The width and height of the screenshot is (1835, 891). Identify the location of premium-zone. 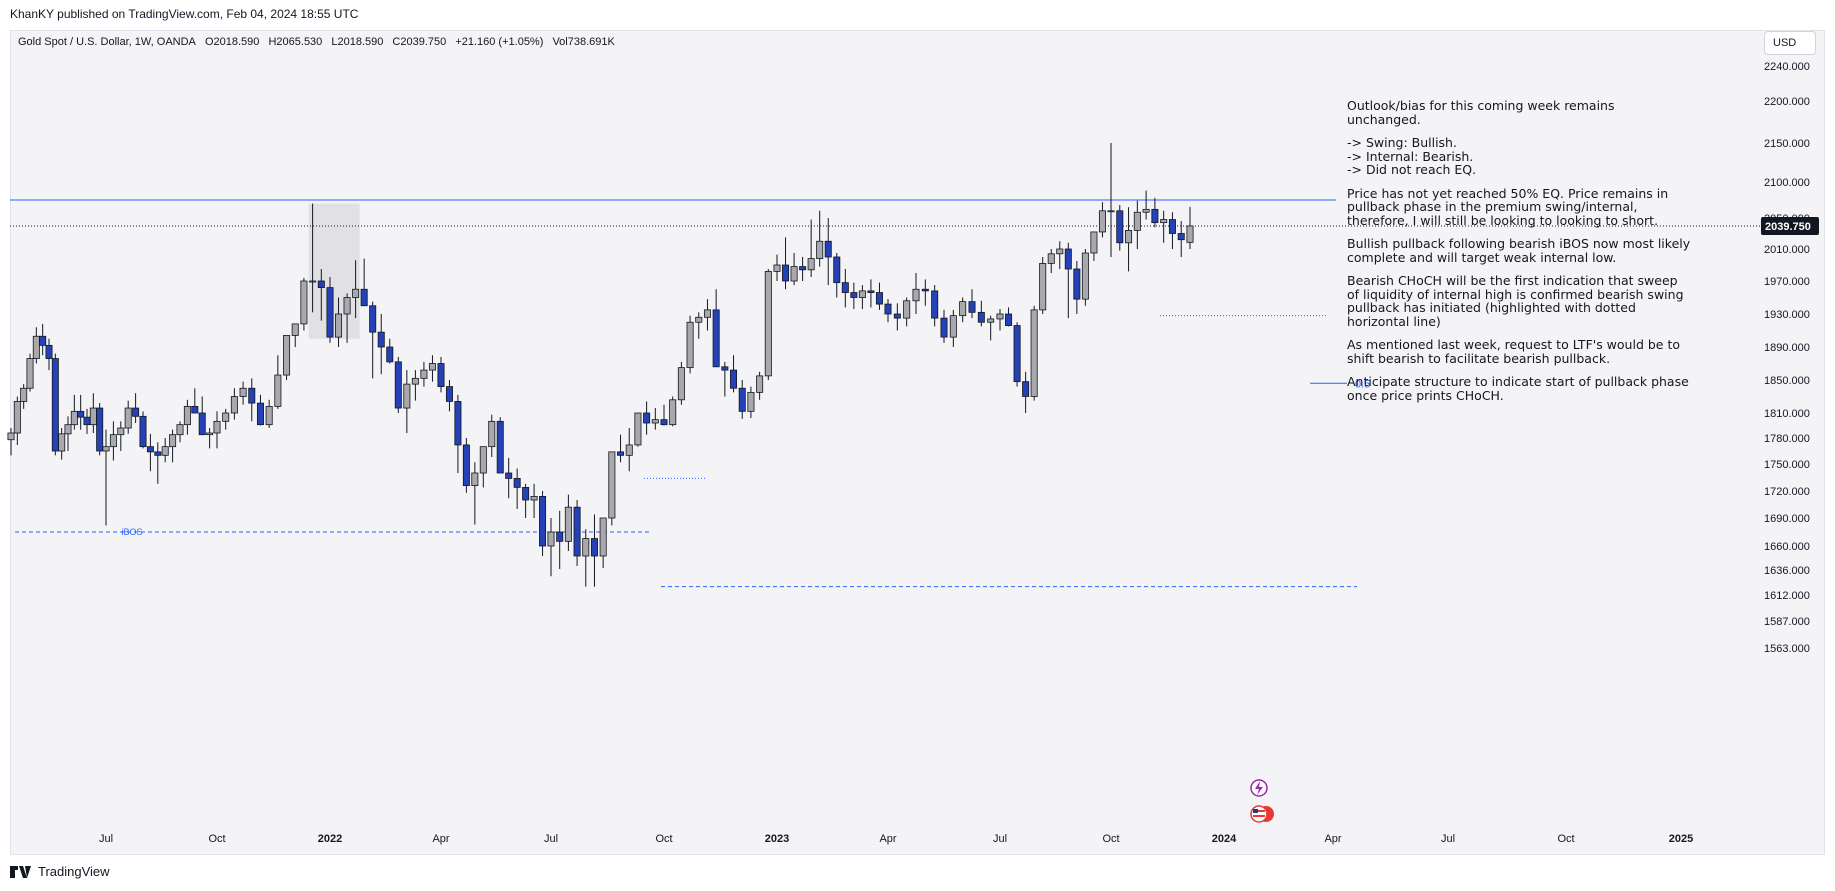
(334, 271).